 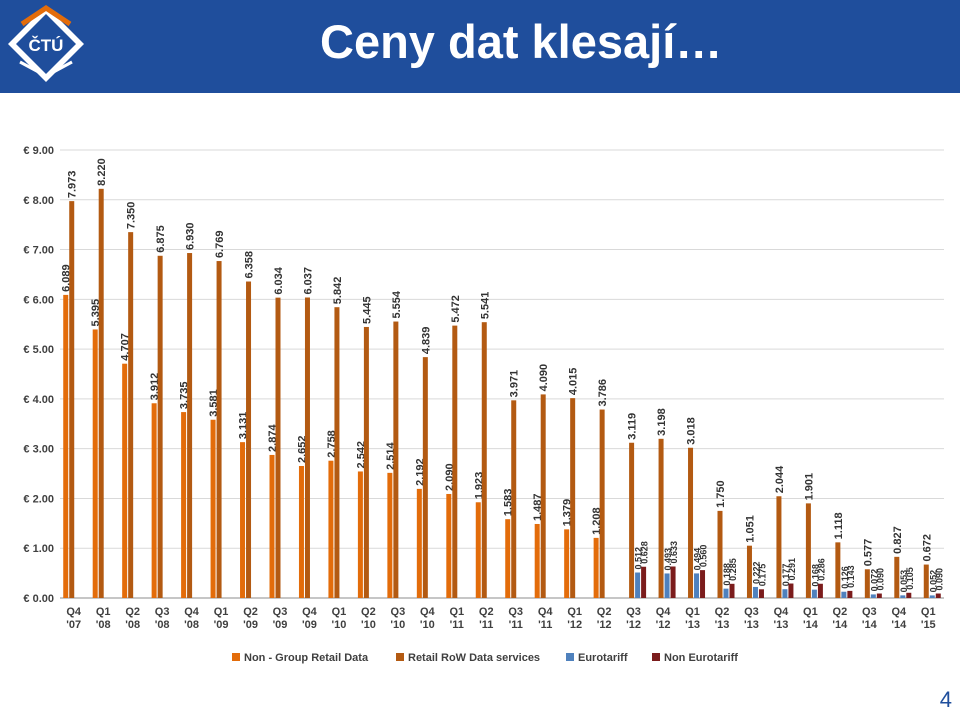 I want to click on data-label: 0.633, so click(x=674, y=552).